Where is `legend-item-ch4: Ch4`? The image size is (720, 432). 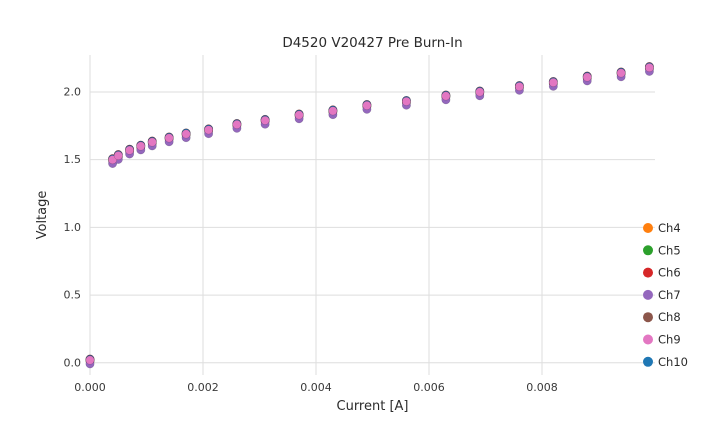 legend-item-ch4: Ch4 is located at coordinates (662, 228).